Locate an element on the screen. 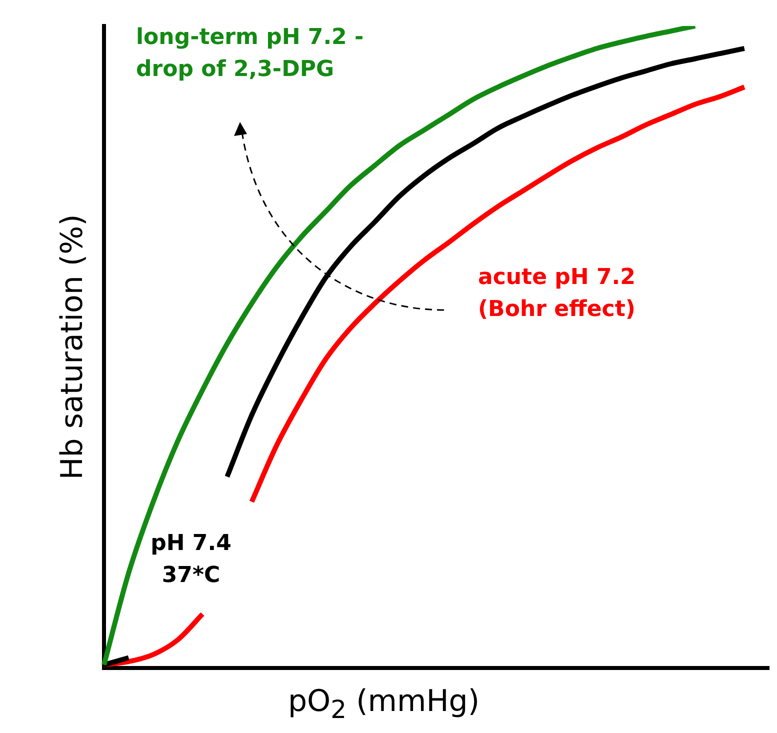 Image resolution: width=777 pixels, height=733 pixels. text: pH 7.4 37*C is located at coordinates (191, 560).